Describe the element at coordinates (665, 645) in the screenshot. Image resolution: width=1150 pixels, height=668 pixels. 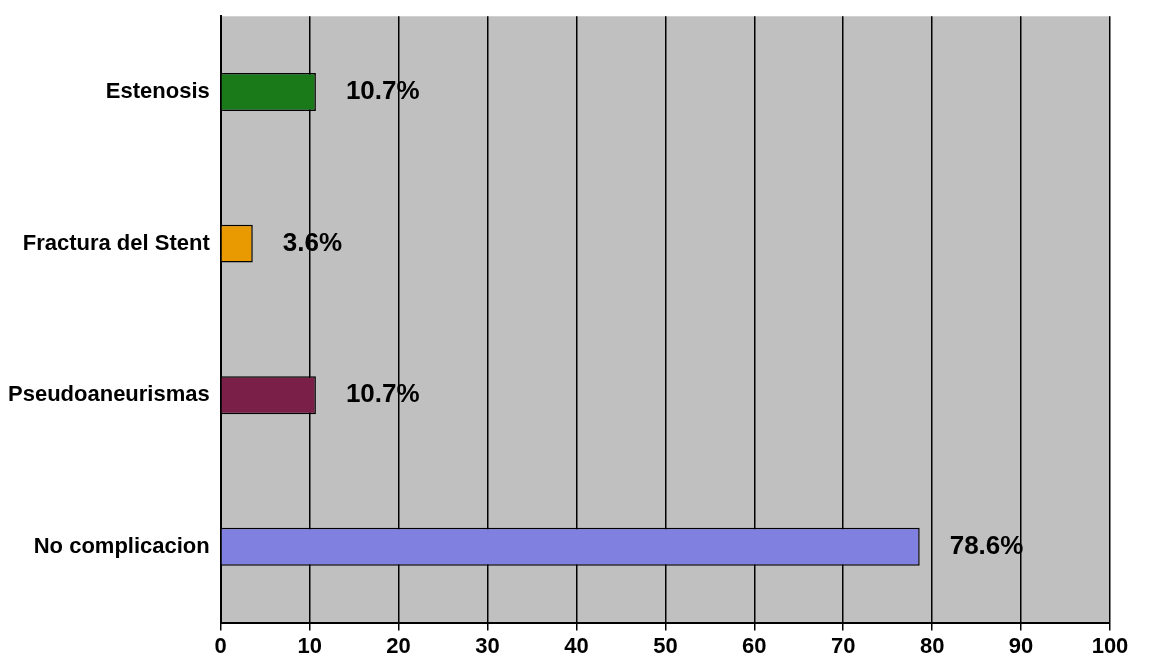
I see `x-tick-label: 50` at that location.